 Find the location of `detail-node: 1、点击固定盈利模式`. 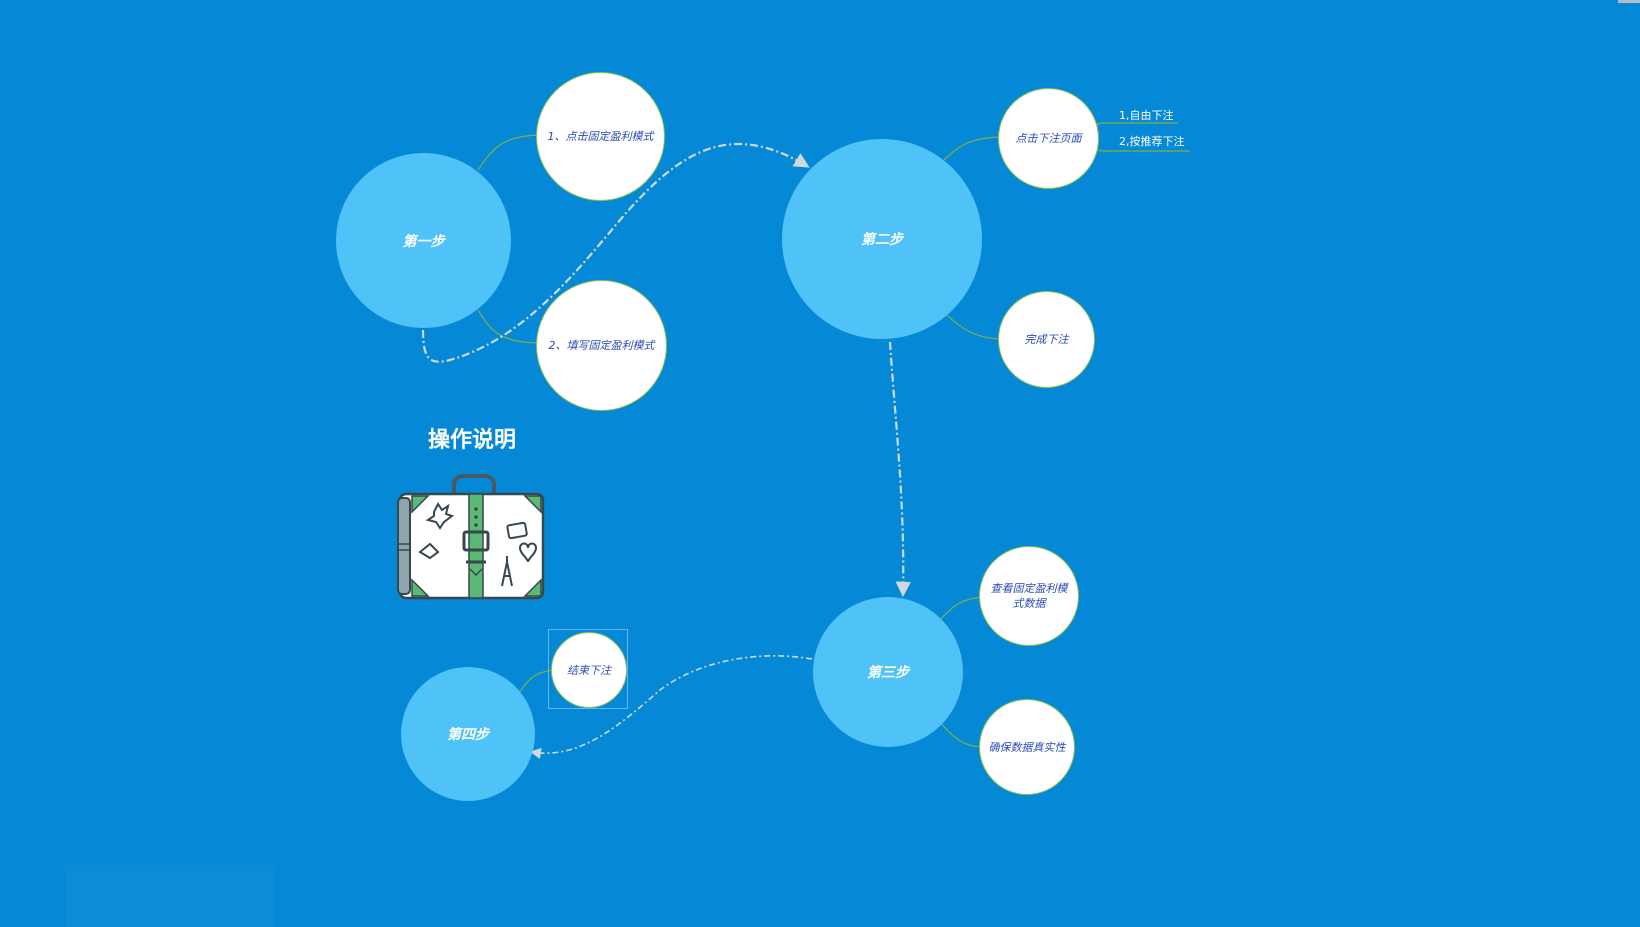

detail-node: 1、点击固定盈利模式 is located at coordinates (600, 136).